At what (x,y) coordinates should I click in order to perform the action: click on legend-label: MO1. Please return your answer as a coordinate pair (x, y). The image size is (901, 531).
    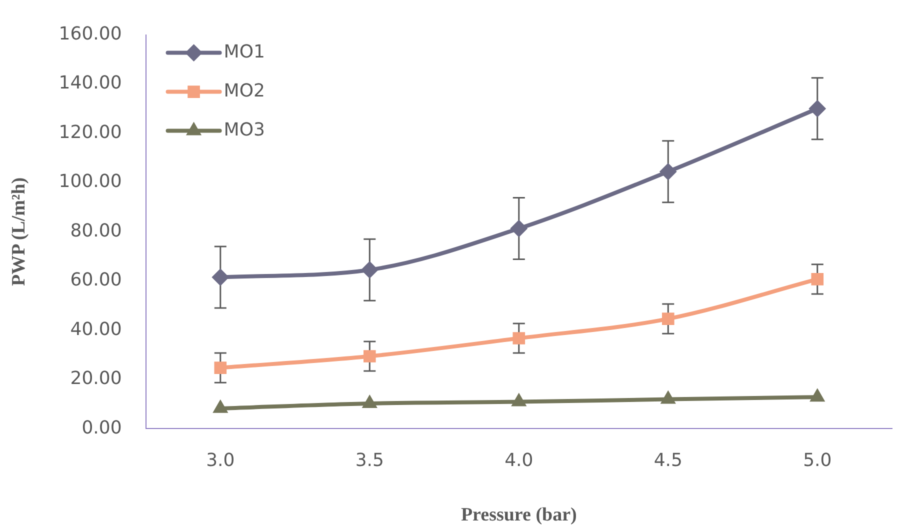
    Looking at the image, I should click on (244, 51).